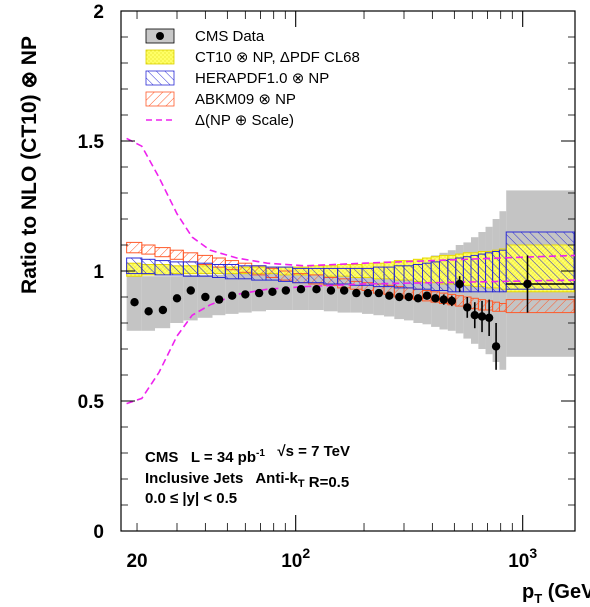  I want to click on x-axis-label-unit: (GeV), so click(566, 592).